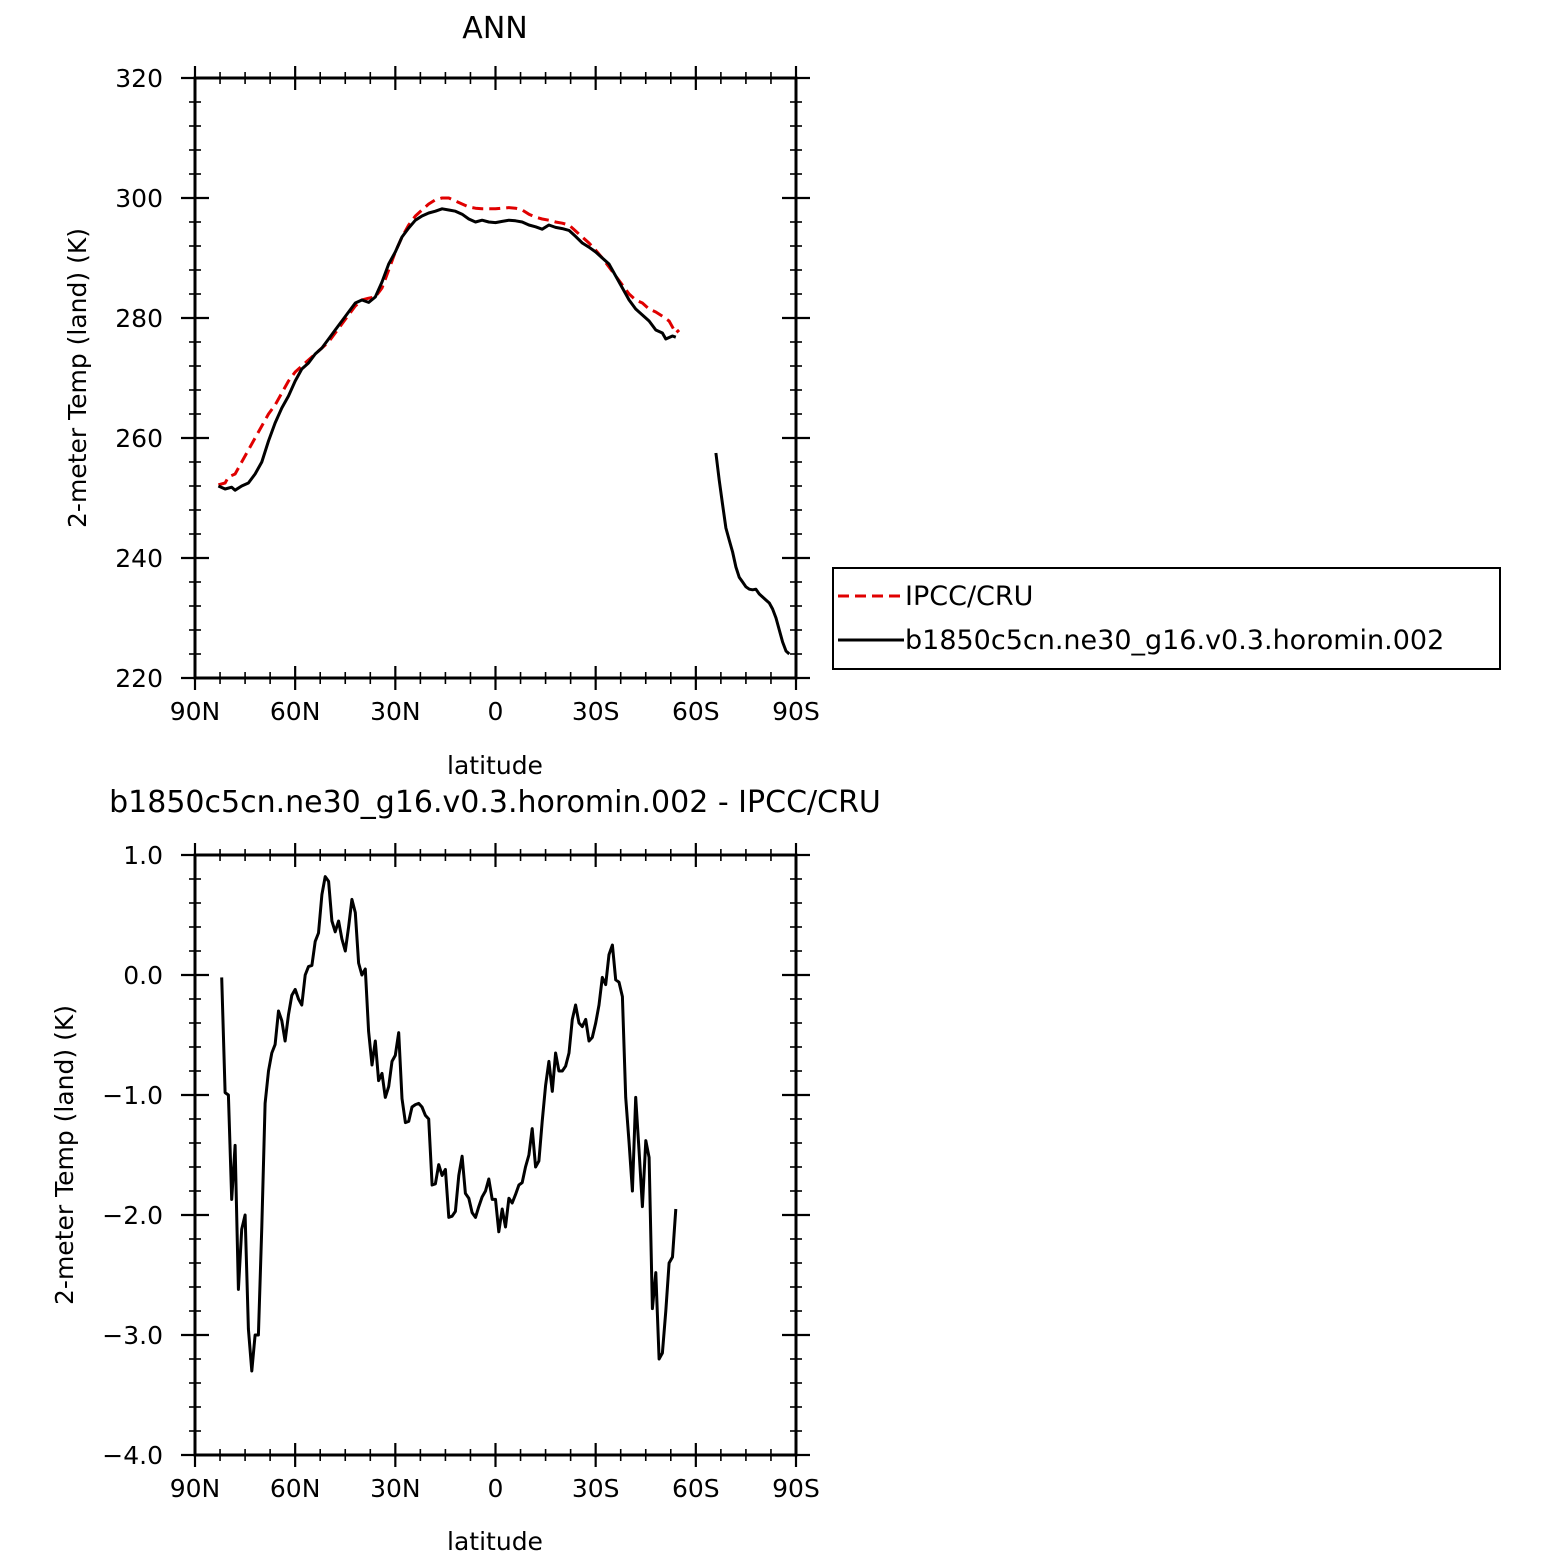 The width and height of the screenshot is (1563, 1568). I want to click on bottom-x-axis-title: latitude, so click(495, 1541).